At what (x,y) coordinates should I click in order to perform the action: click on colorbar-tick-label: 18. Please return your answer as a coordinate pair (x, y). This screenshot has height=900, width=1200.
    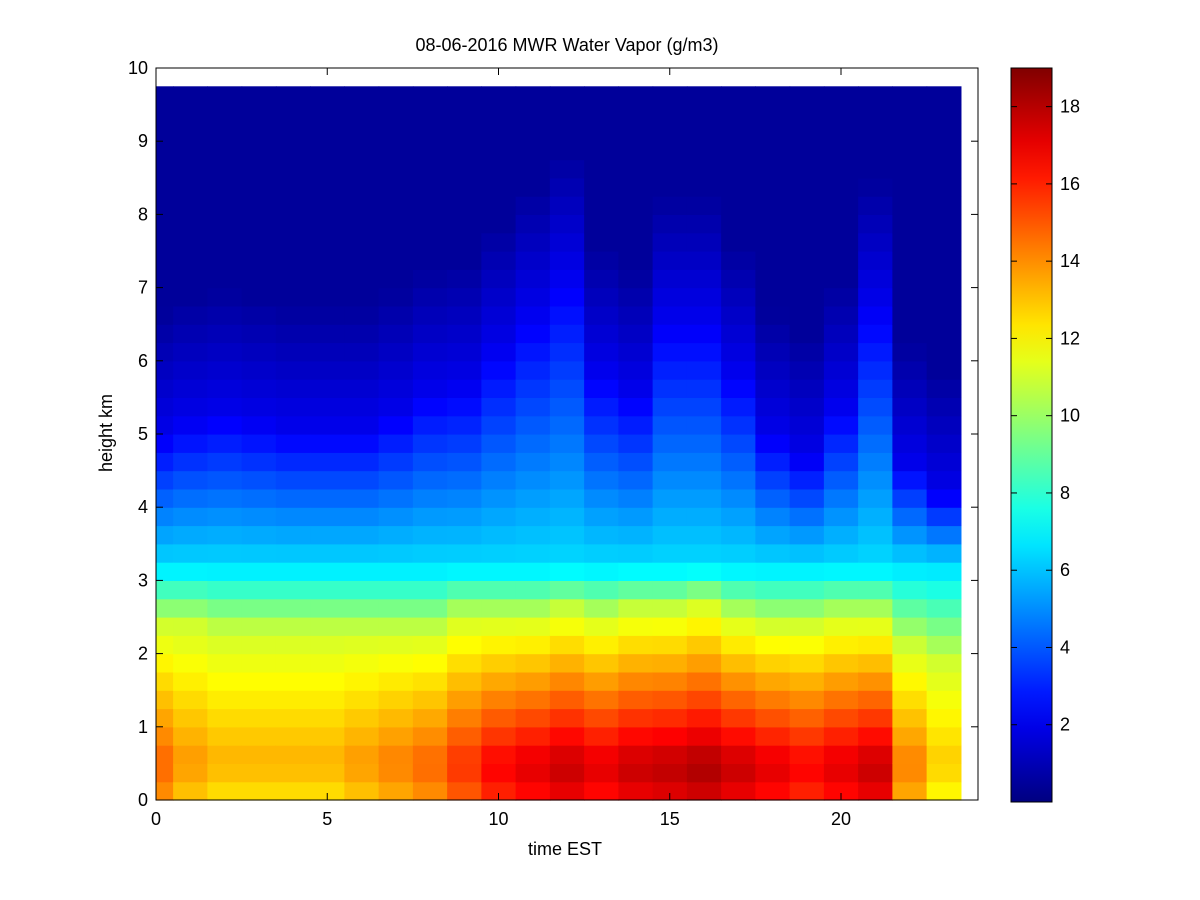
    Looking at the image, I should click on (1070, 107).